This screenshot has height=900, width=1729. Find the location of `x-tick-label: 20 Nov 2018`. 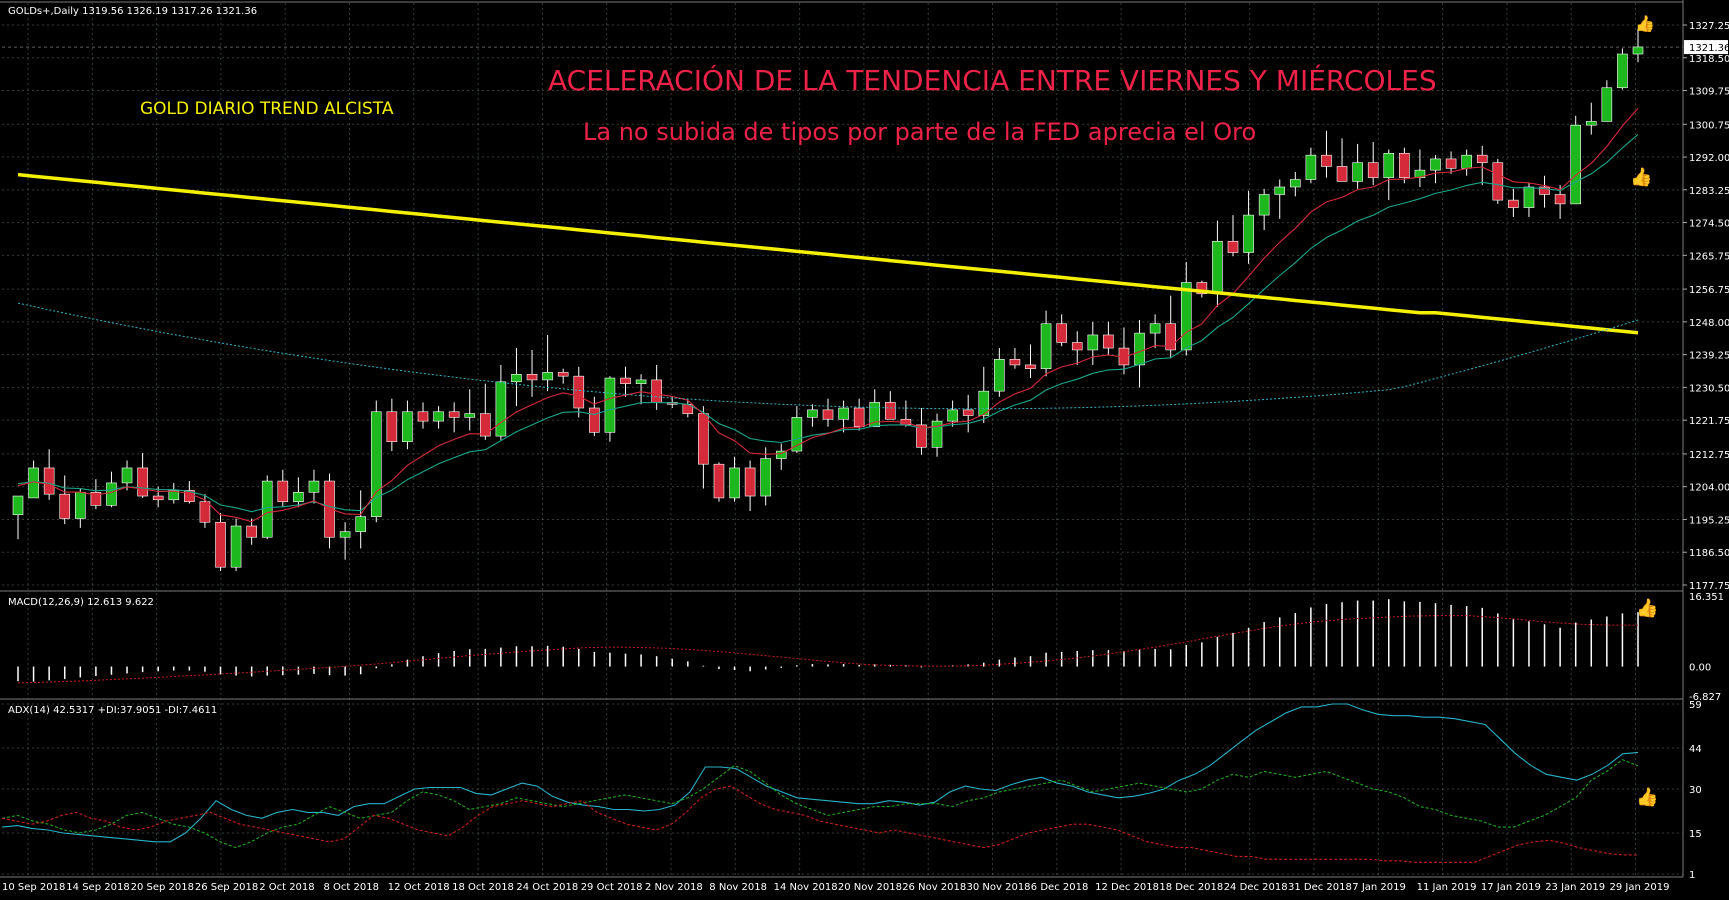

x-tick-label: 20 Nov 2018 is located at coordinates (870, 887).